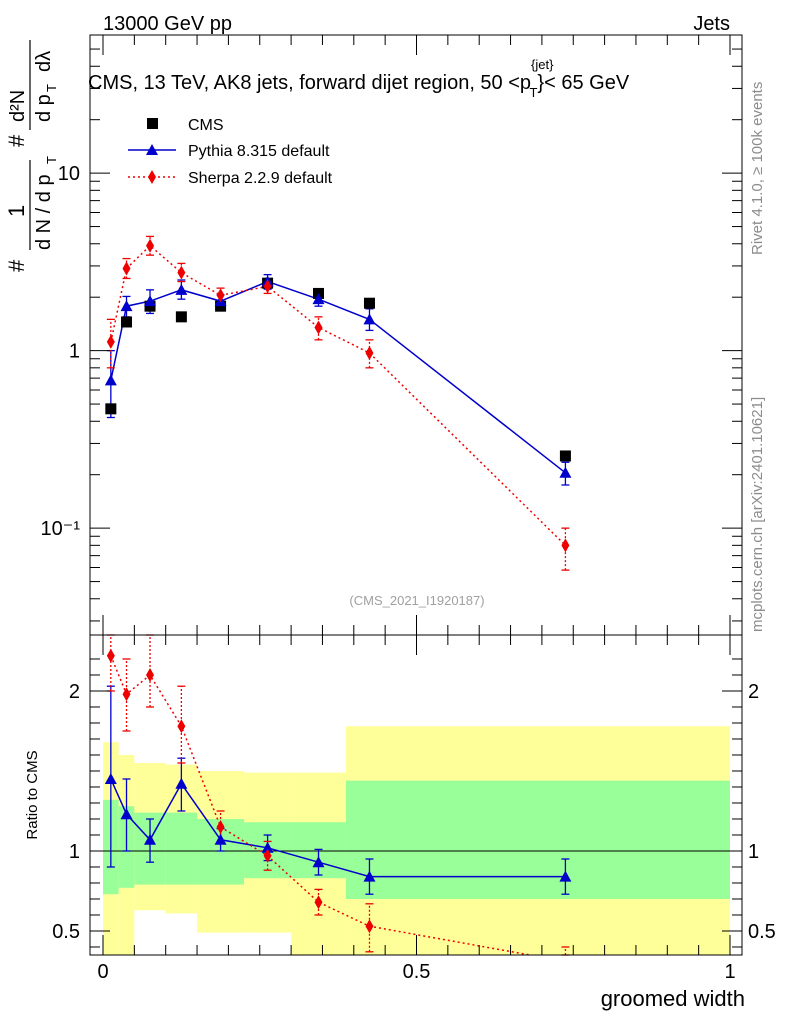  Describe the element at coordinates (259, 151) in the screenshot. I see `legend-pythia-label: Pythia 8.315 default` at that location.